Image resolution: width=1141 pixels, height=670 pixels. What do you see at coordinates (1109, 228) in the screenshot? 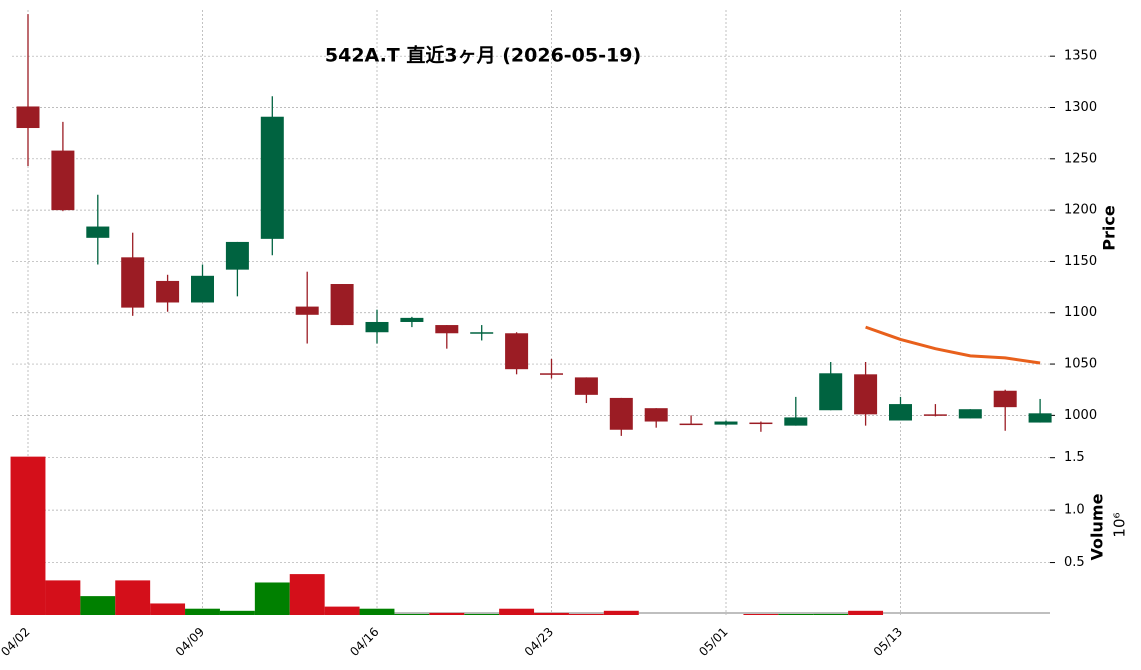
I see `y-axis-label: Price` at bounding box center [1109, 228].